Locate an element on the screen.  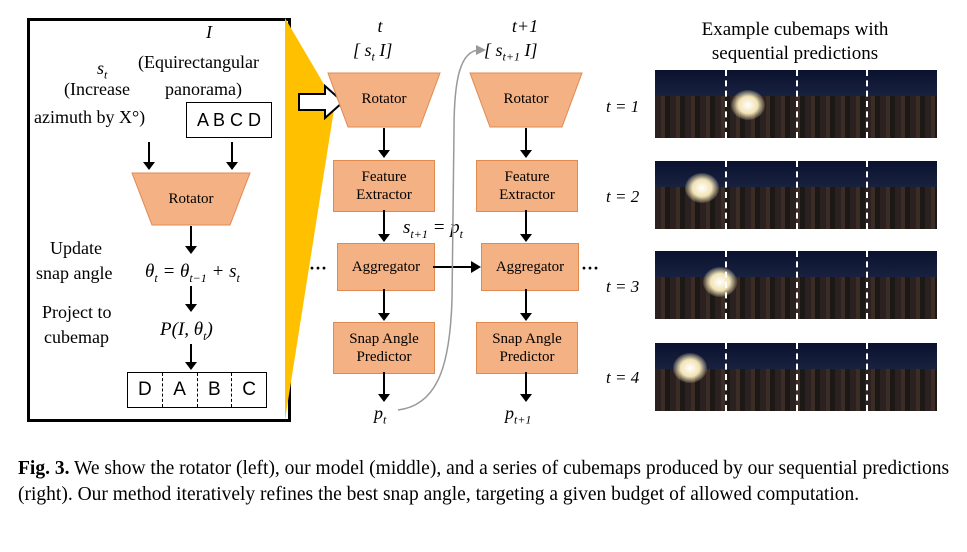
left-rotator-shape is located at coordinates (191, 199).